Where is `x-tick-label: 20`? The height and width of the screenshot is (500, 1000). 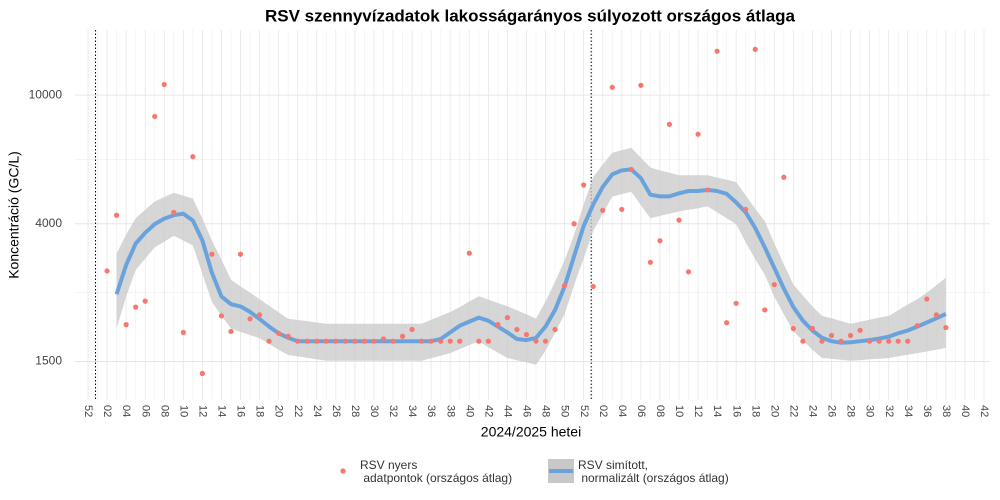 x-tick-label: 20 is located at coordinates (774, 411).